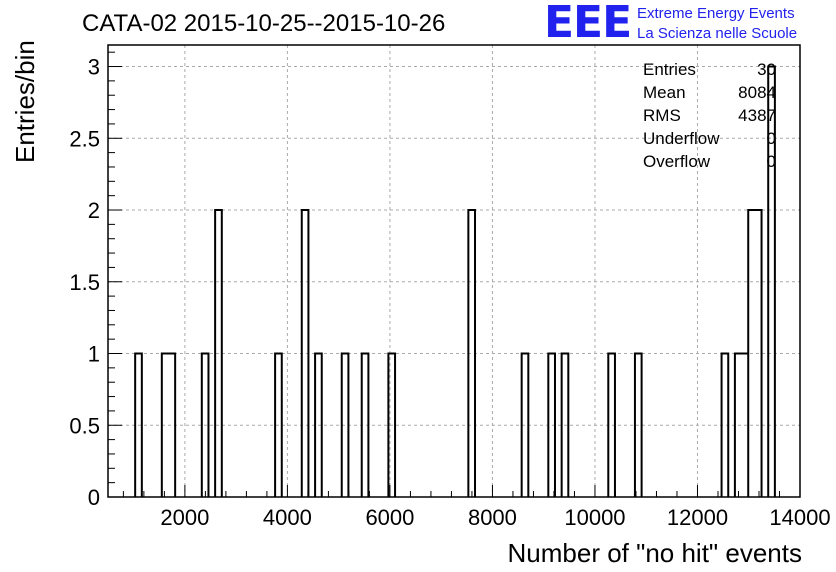 This screenshot has width=836, height=572. Describe the element at coordinates (677, 161) in the screenshot. I see `stat-label: Overflow` at that location.